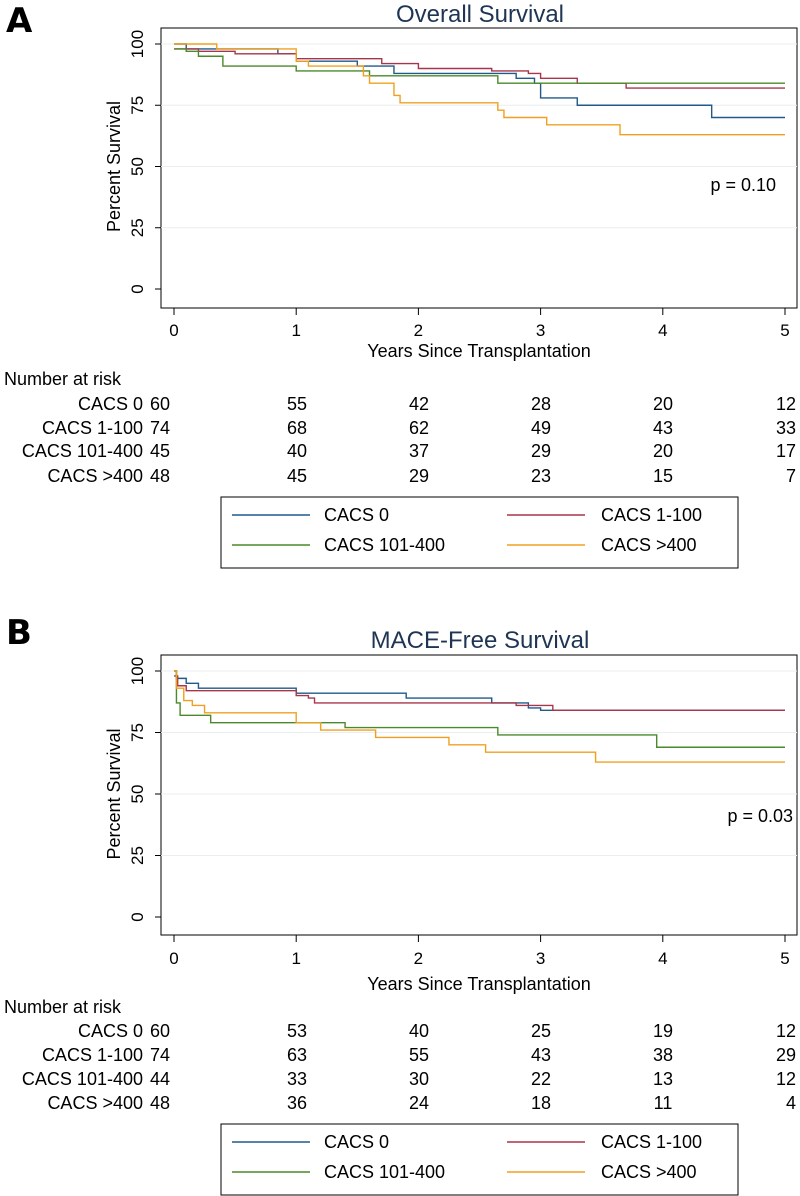  Describe the element at coordinates (541, 404) in the screenshot. I see `risk-count: 28` at that location.